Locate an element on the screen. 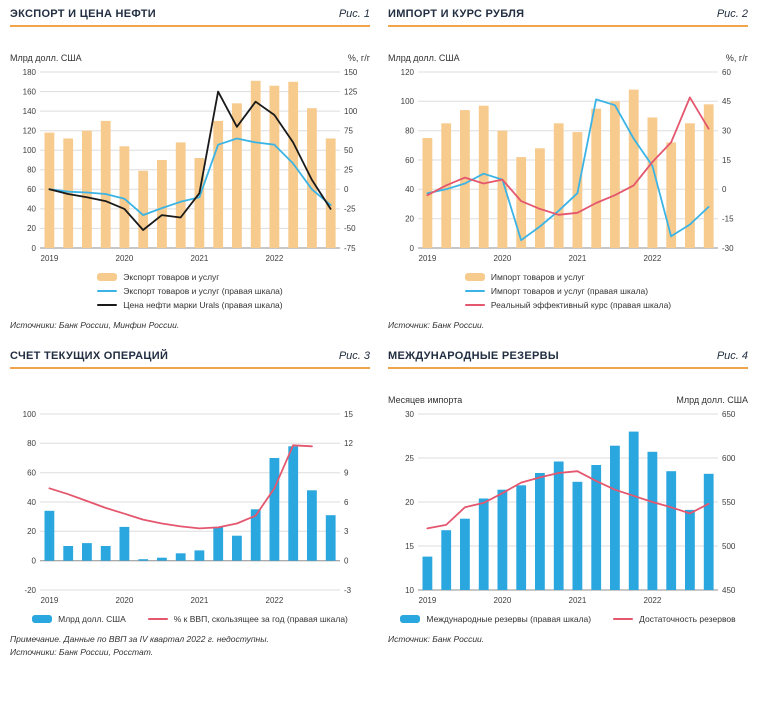 The image size is (758, 718). footnotes: Источник: Банк России. is located at coordinates (568, 639).